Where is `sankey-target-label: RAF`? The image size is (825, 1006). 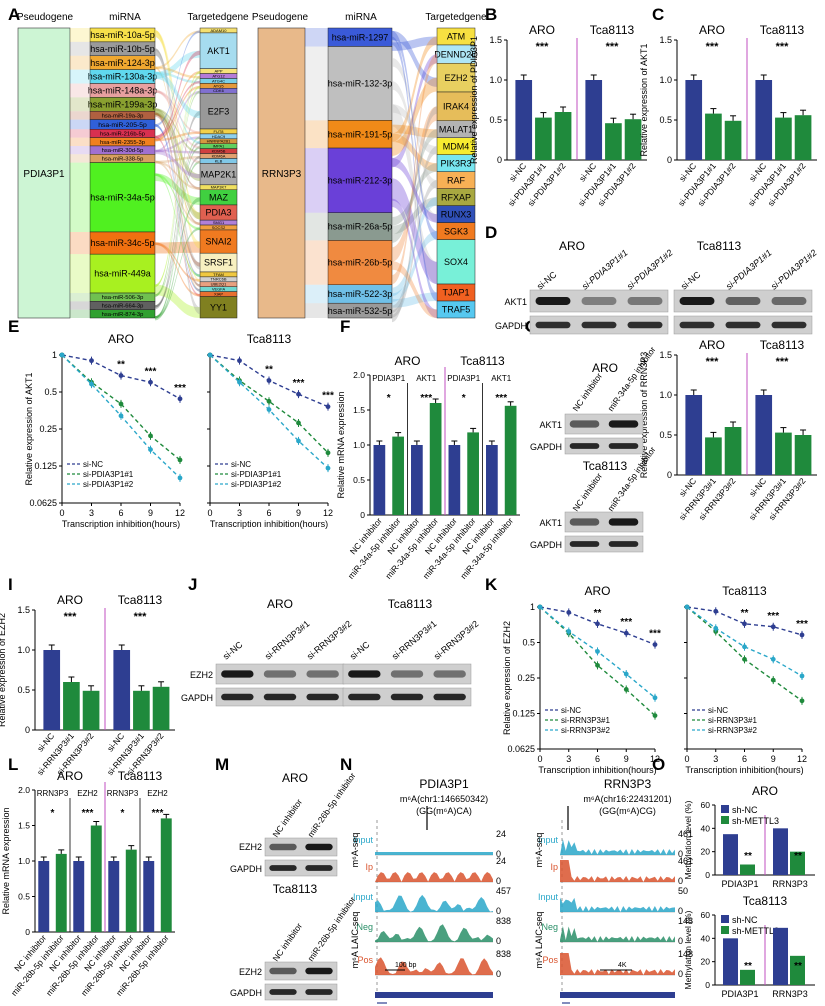
sankey-target-label: RAF is located at coordinates (456, 180).